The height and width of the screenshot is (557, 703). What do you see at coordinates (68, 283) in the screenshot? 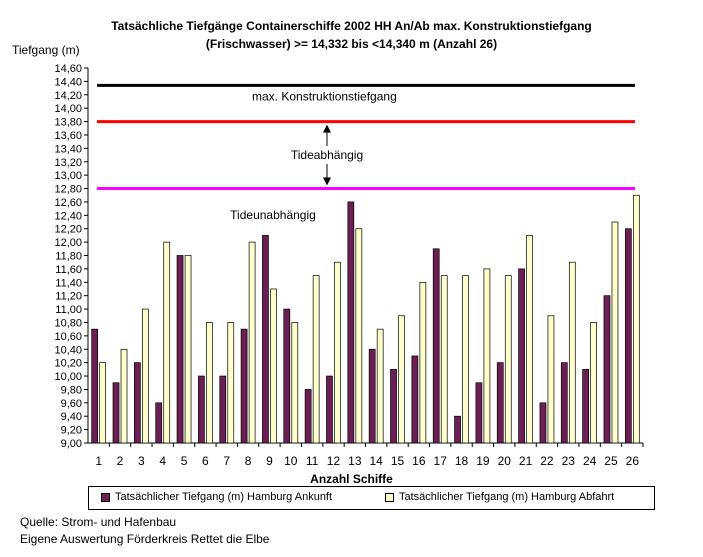
I see `y-tick-label: 11,40` at bounding box center [68, 283].